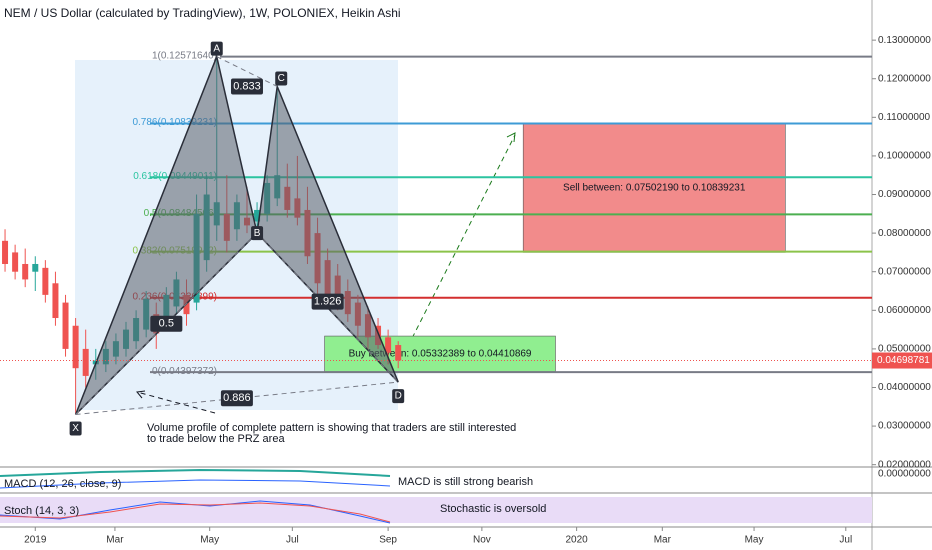  Describe the element at coordinates (482, 540) in the screenshot. I see `x-tick-label: Nov` at that location.